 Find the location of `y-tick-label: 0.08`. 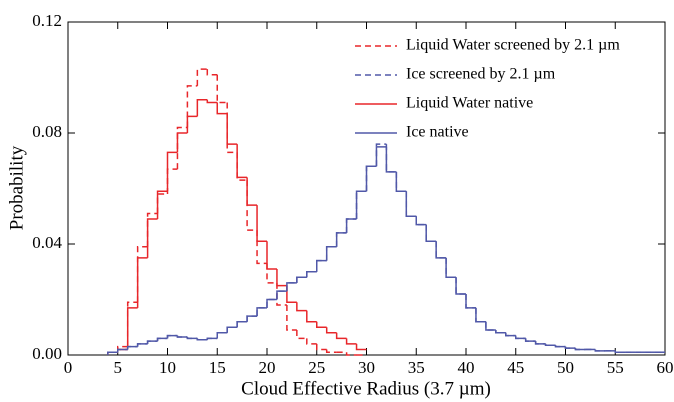

y-tick-label: 0.08 is located at coordinates (47, 131).